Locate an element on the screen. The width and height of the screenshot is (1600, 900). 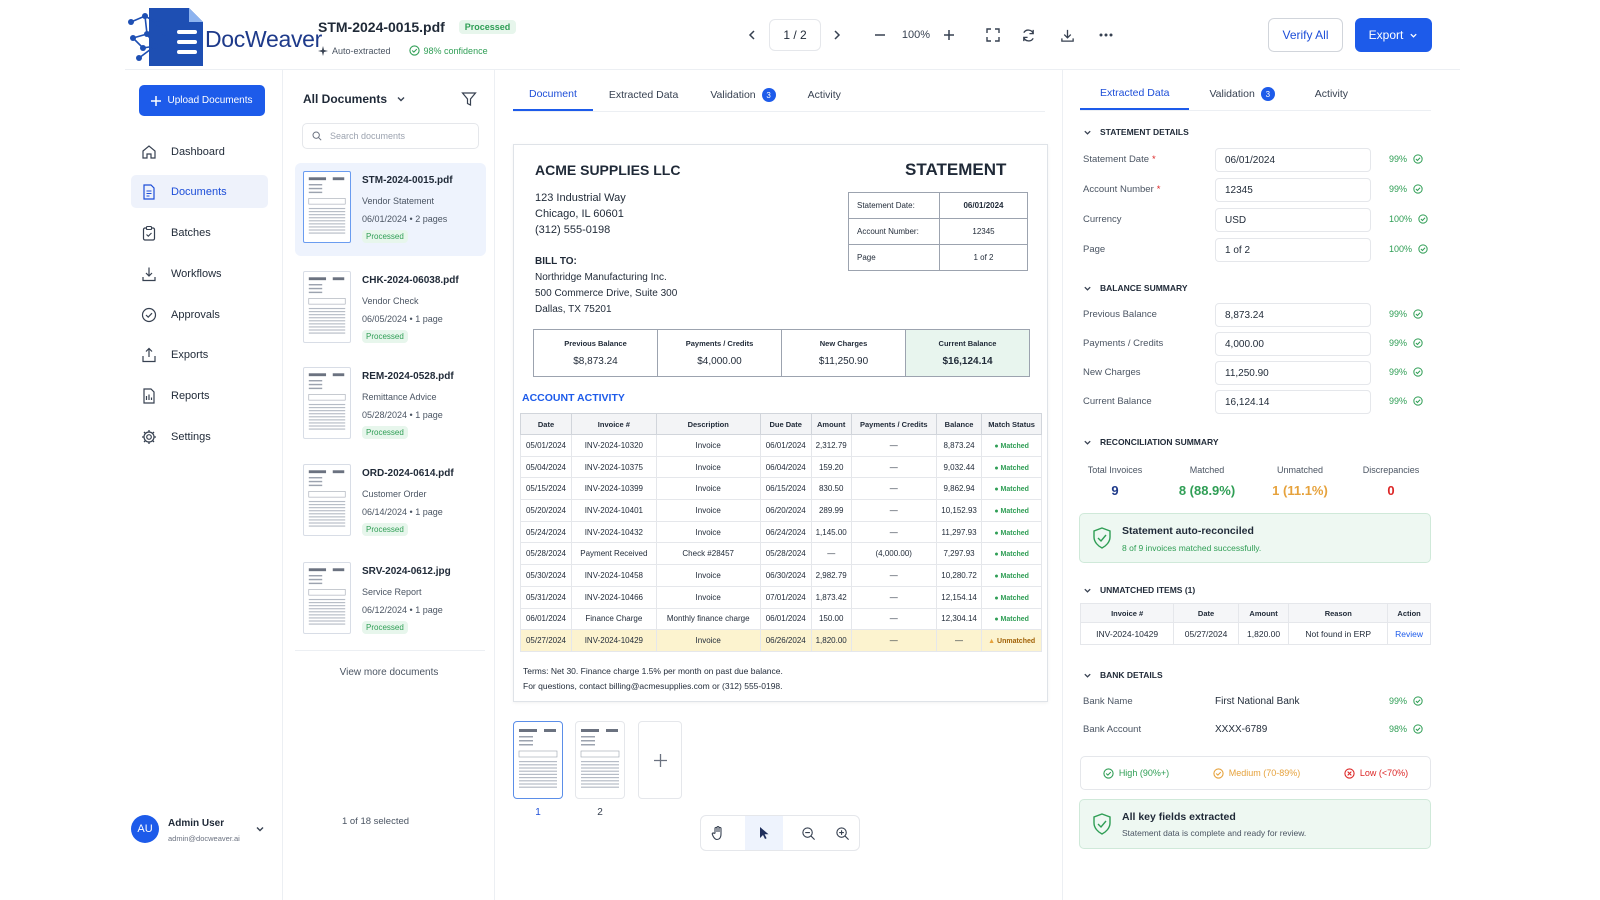
zoom-in-button is located at coordinates (949, 35).